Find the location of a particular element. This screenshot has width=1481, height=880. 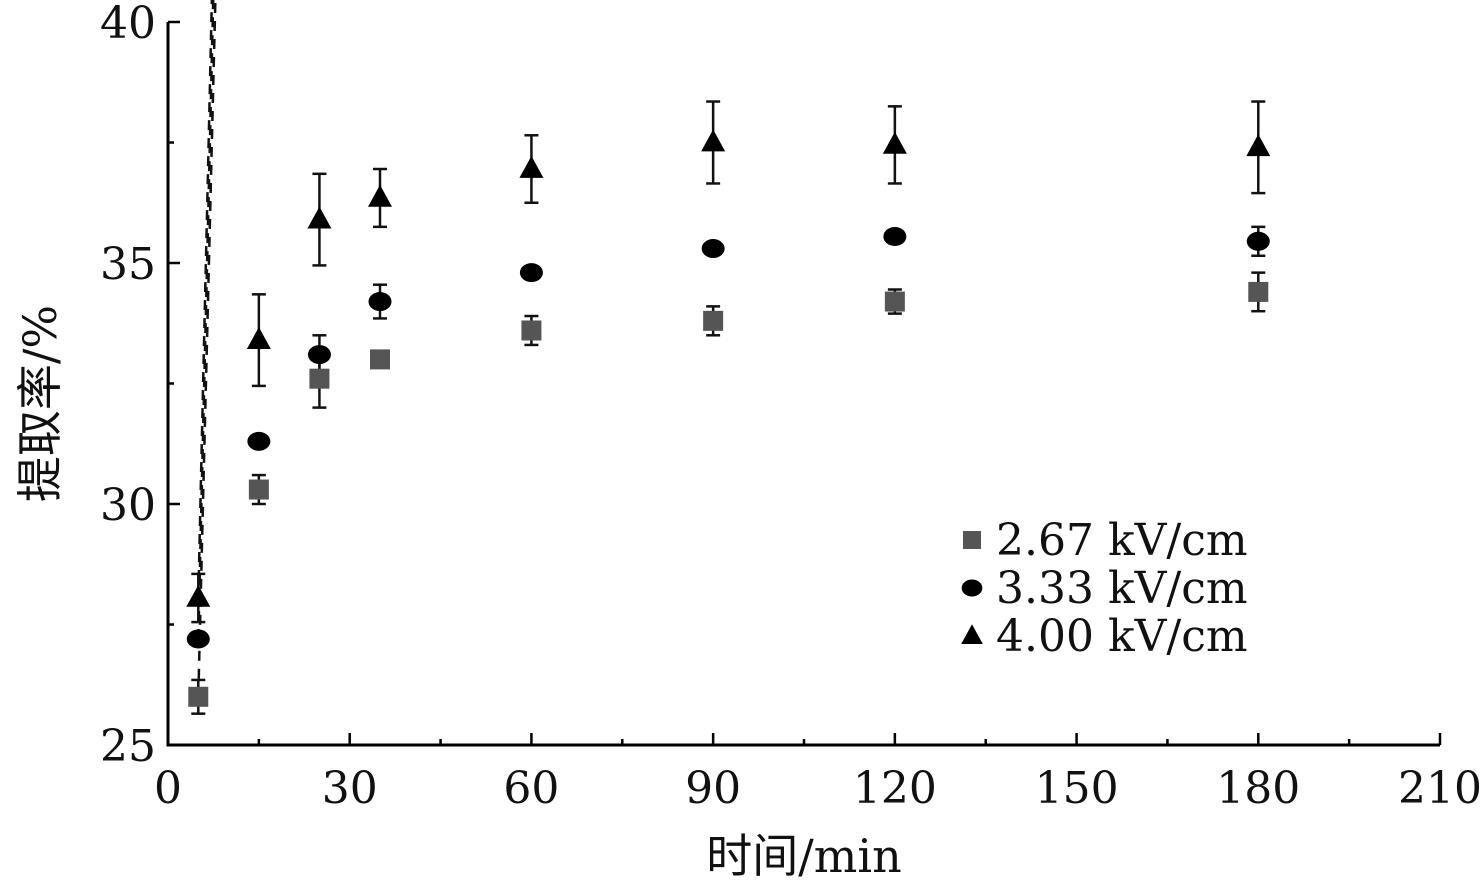

x-tick-label: 90 is located at coordinates (713, 788).